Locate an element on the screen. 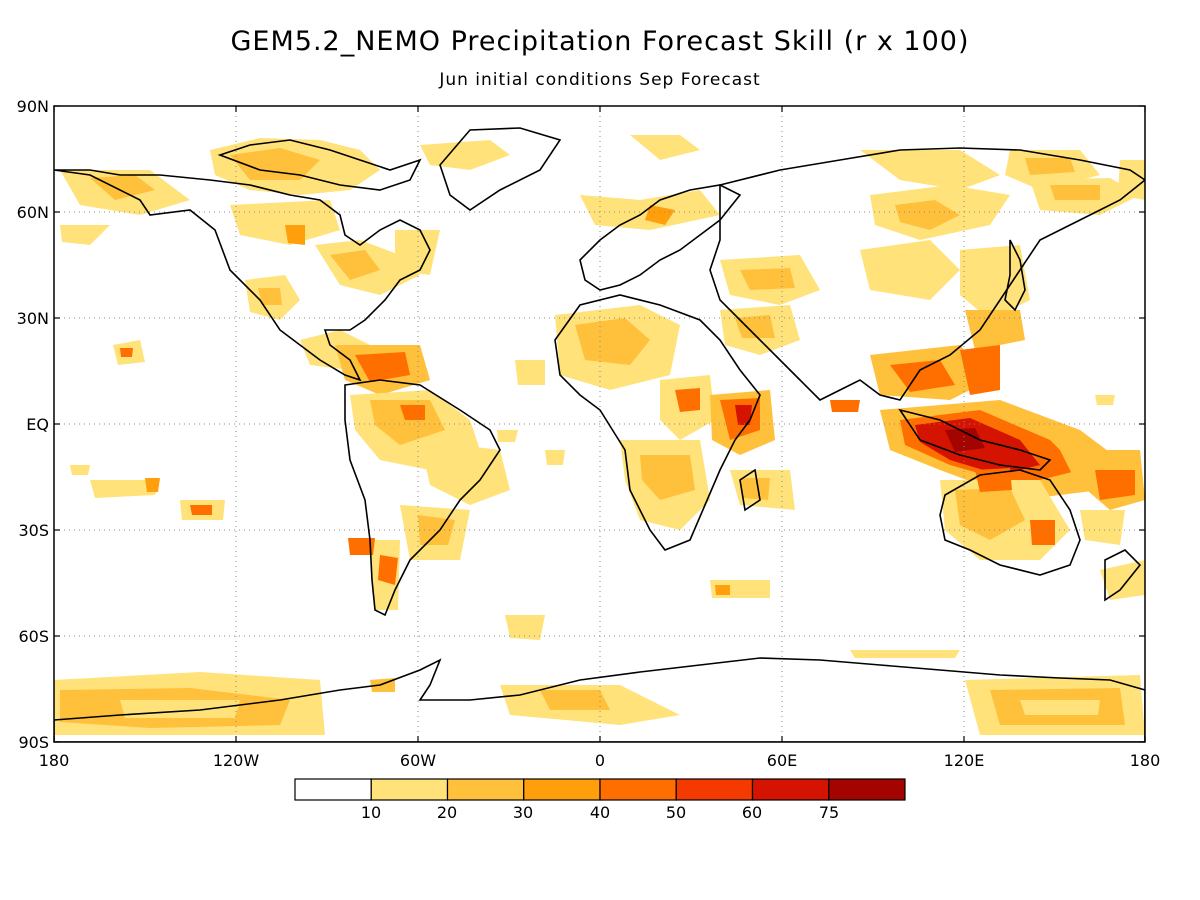 This screenshot has width=1200, height=900. skill-region-africa is located at coordinates (667, 426).